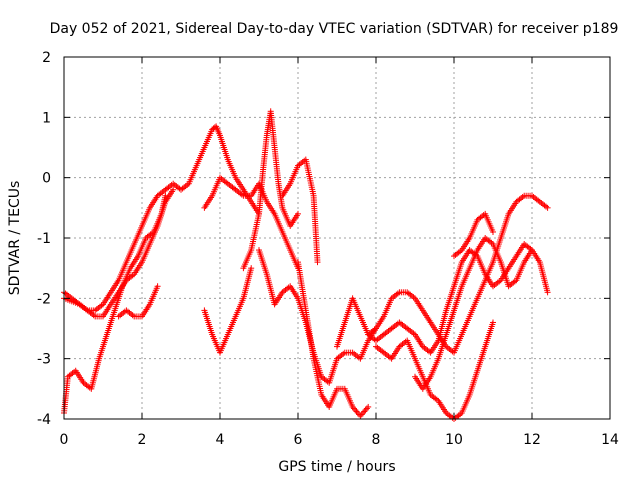 Image resolution: width=640 pixels, height=480 pixels. I want to click on y-tick-label: 0, so click(46, 179).